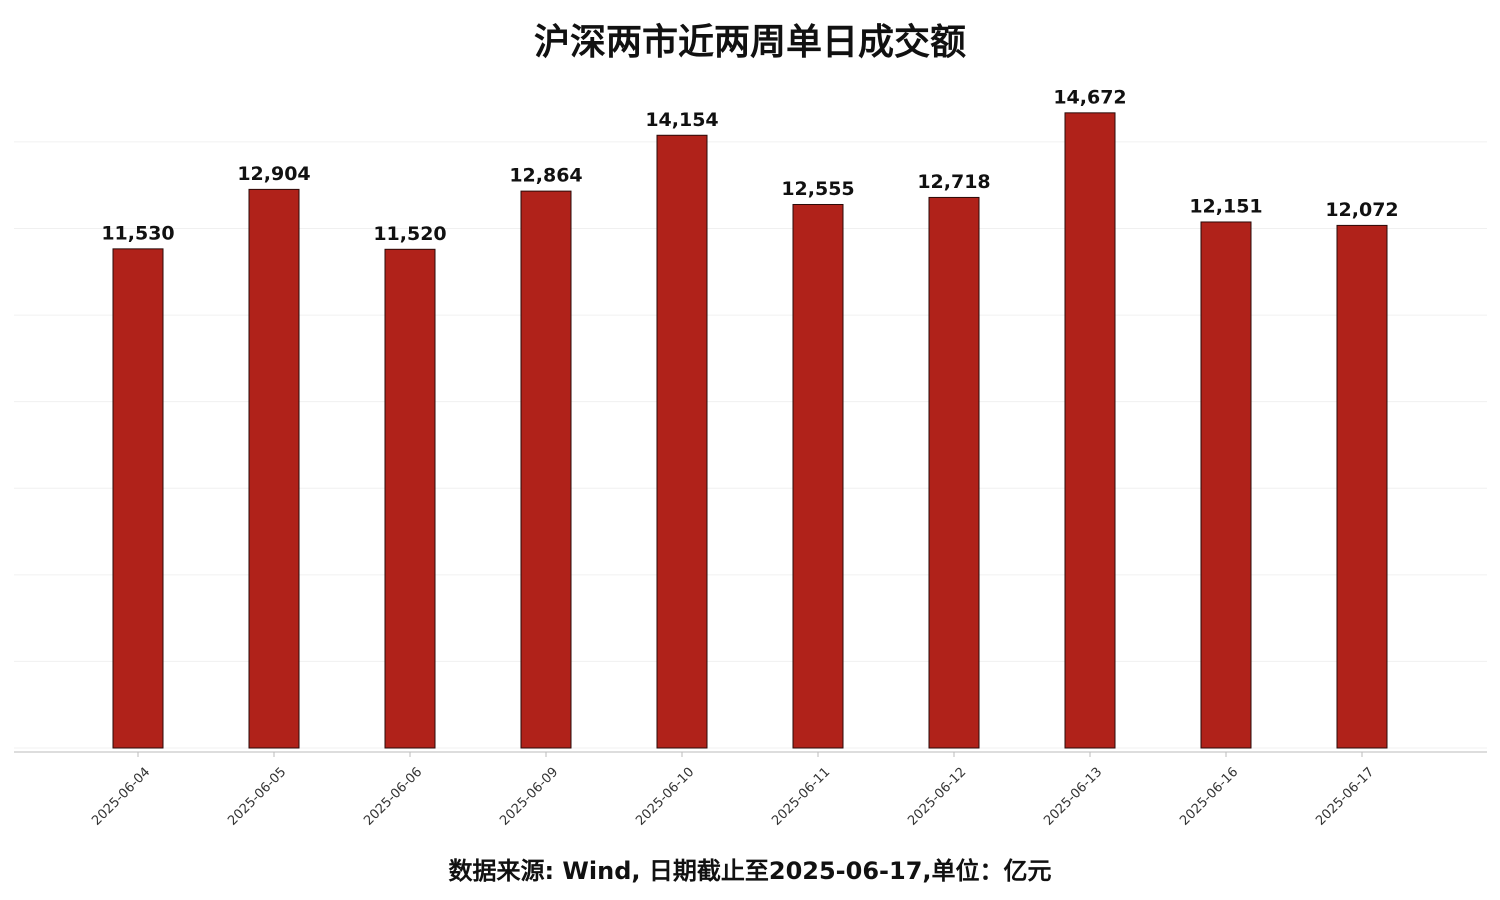 This screenshot has height=900, width=1500. I want to click on value-label: 12,904, so click(273, 174).